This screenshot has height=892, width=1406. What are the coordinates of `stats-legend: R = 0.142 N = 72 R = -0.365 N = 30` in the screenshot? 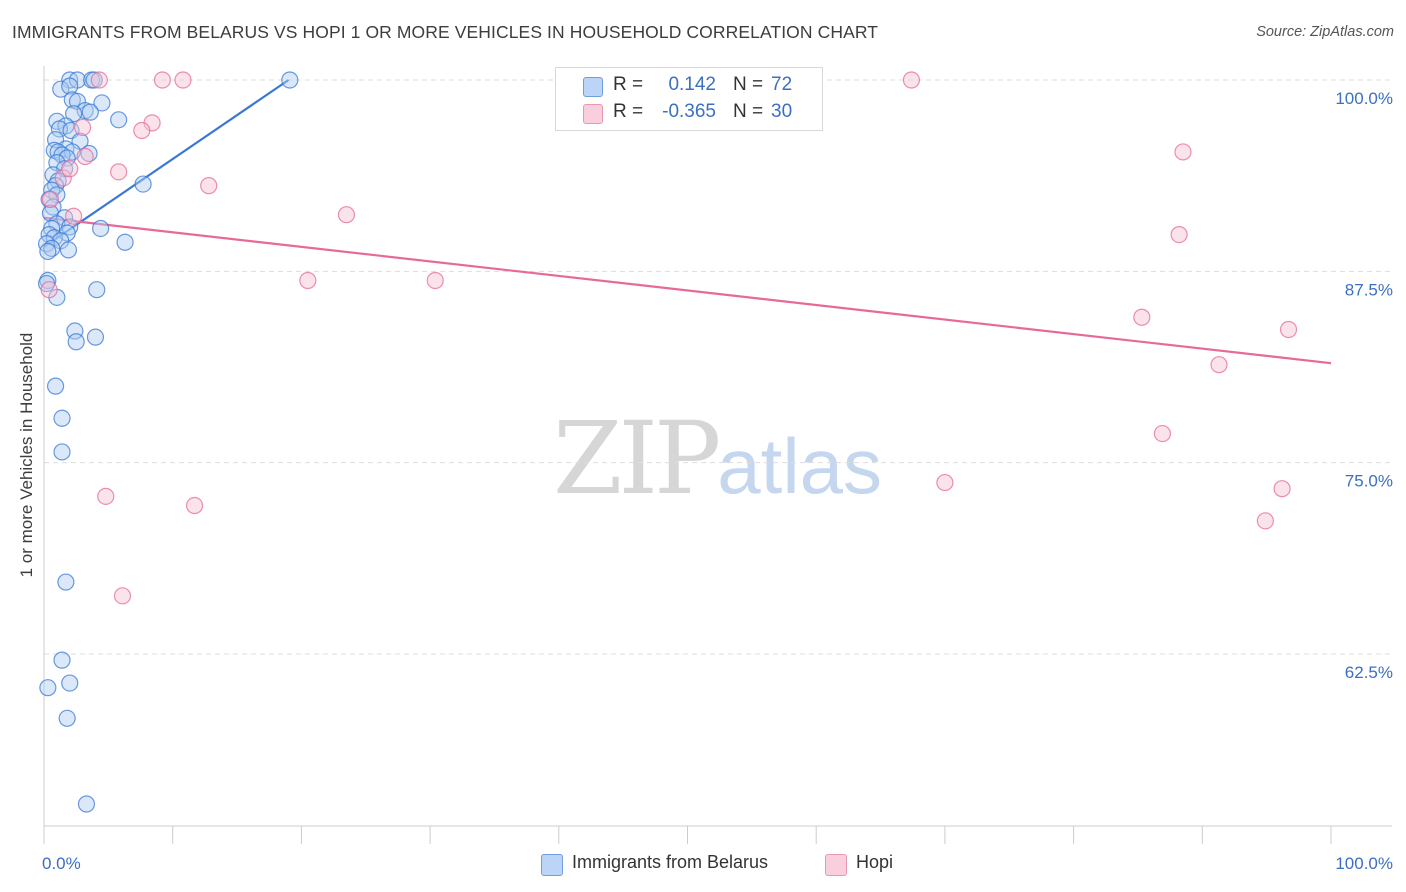 It's located at (689, 99).